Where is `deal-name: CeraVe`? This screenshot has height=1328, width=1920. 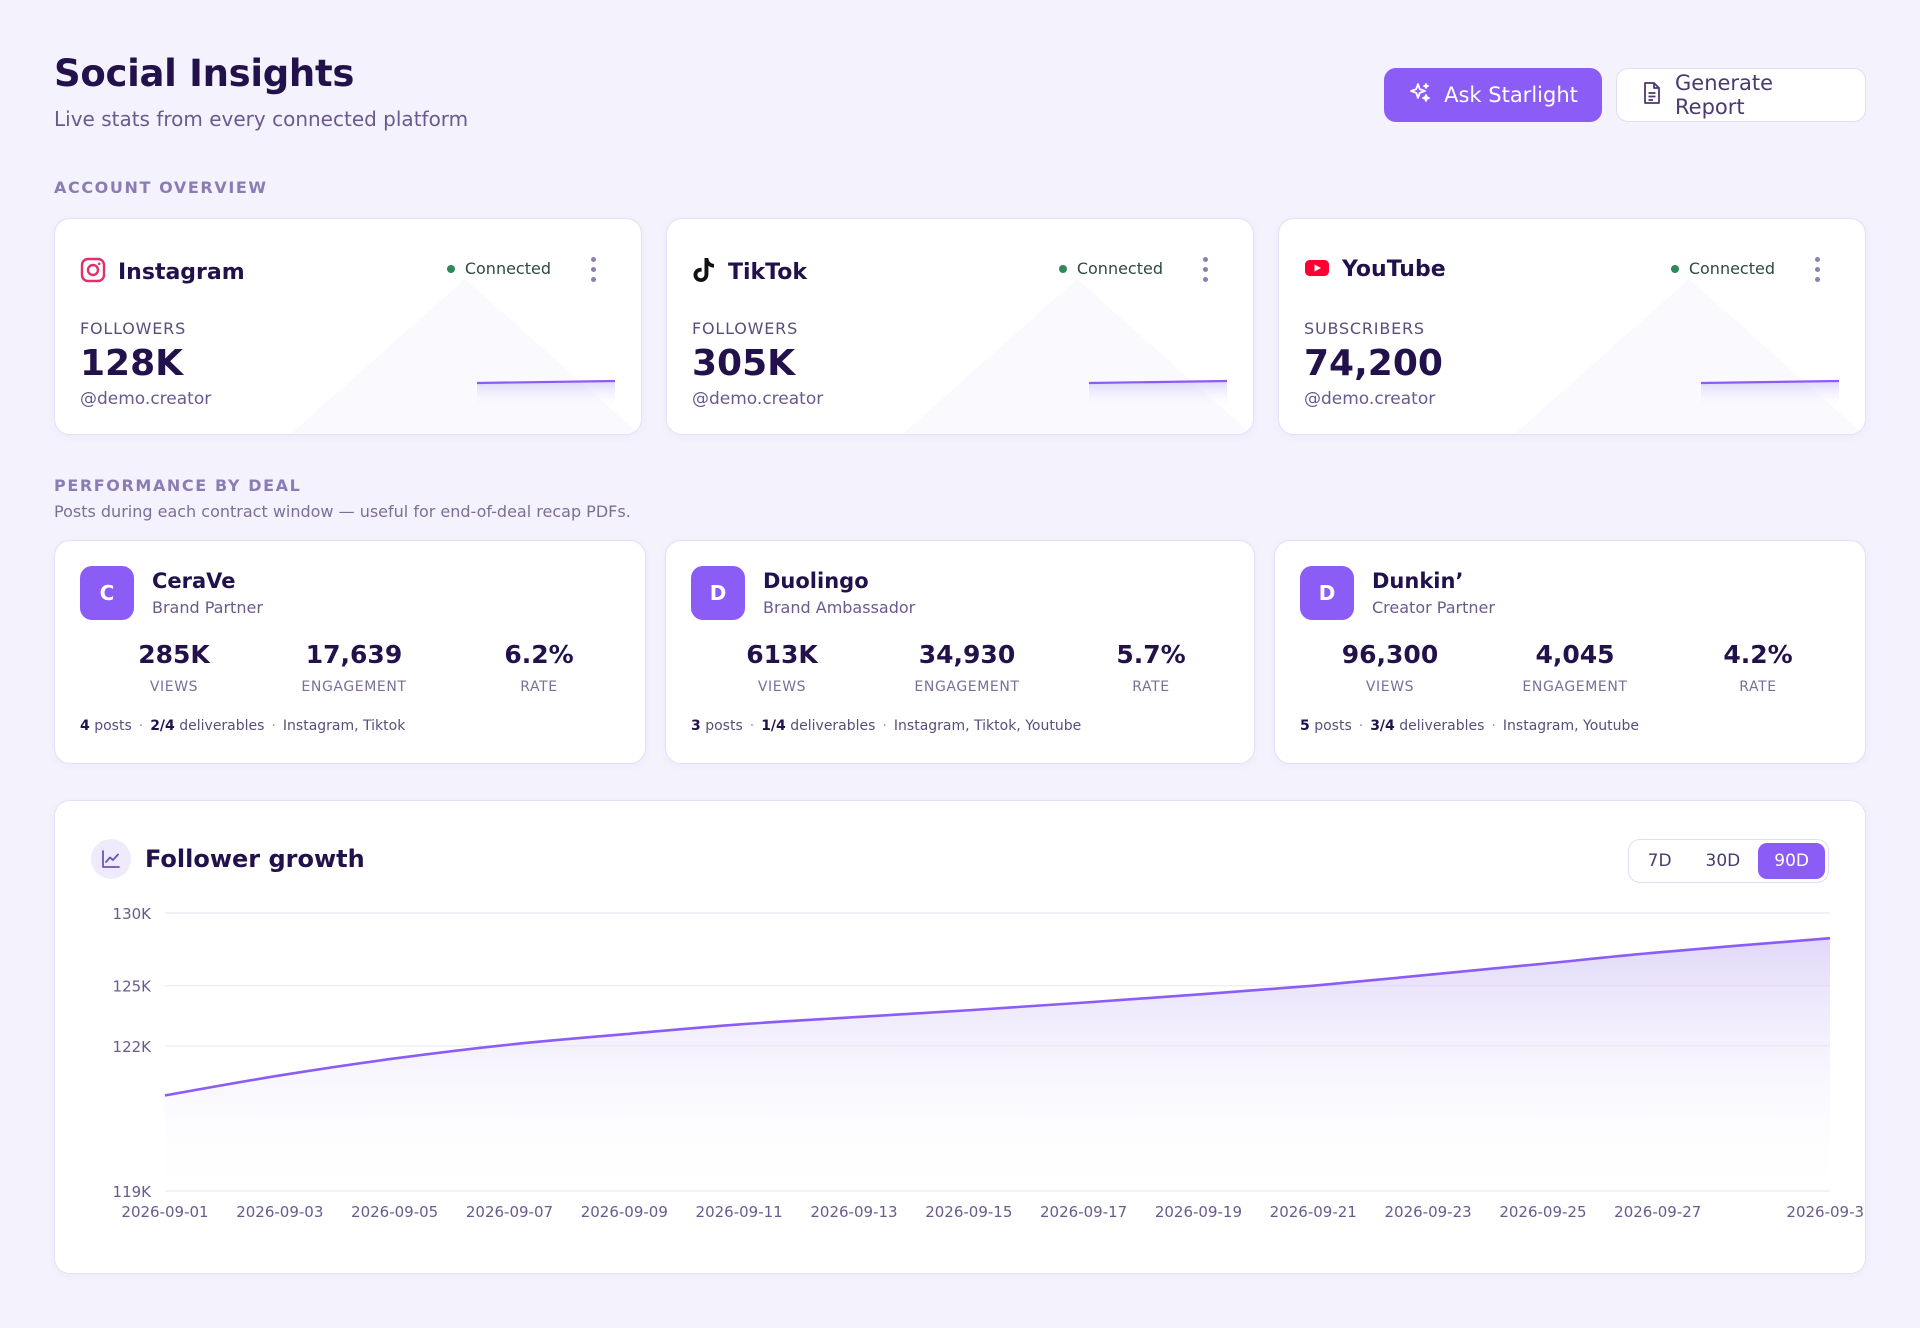 deal-name: CeraVe is located at coordinates (194, 581).